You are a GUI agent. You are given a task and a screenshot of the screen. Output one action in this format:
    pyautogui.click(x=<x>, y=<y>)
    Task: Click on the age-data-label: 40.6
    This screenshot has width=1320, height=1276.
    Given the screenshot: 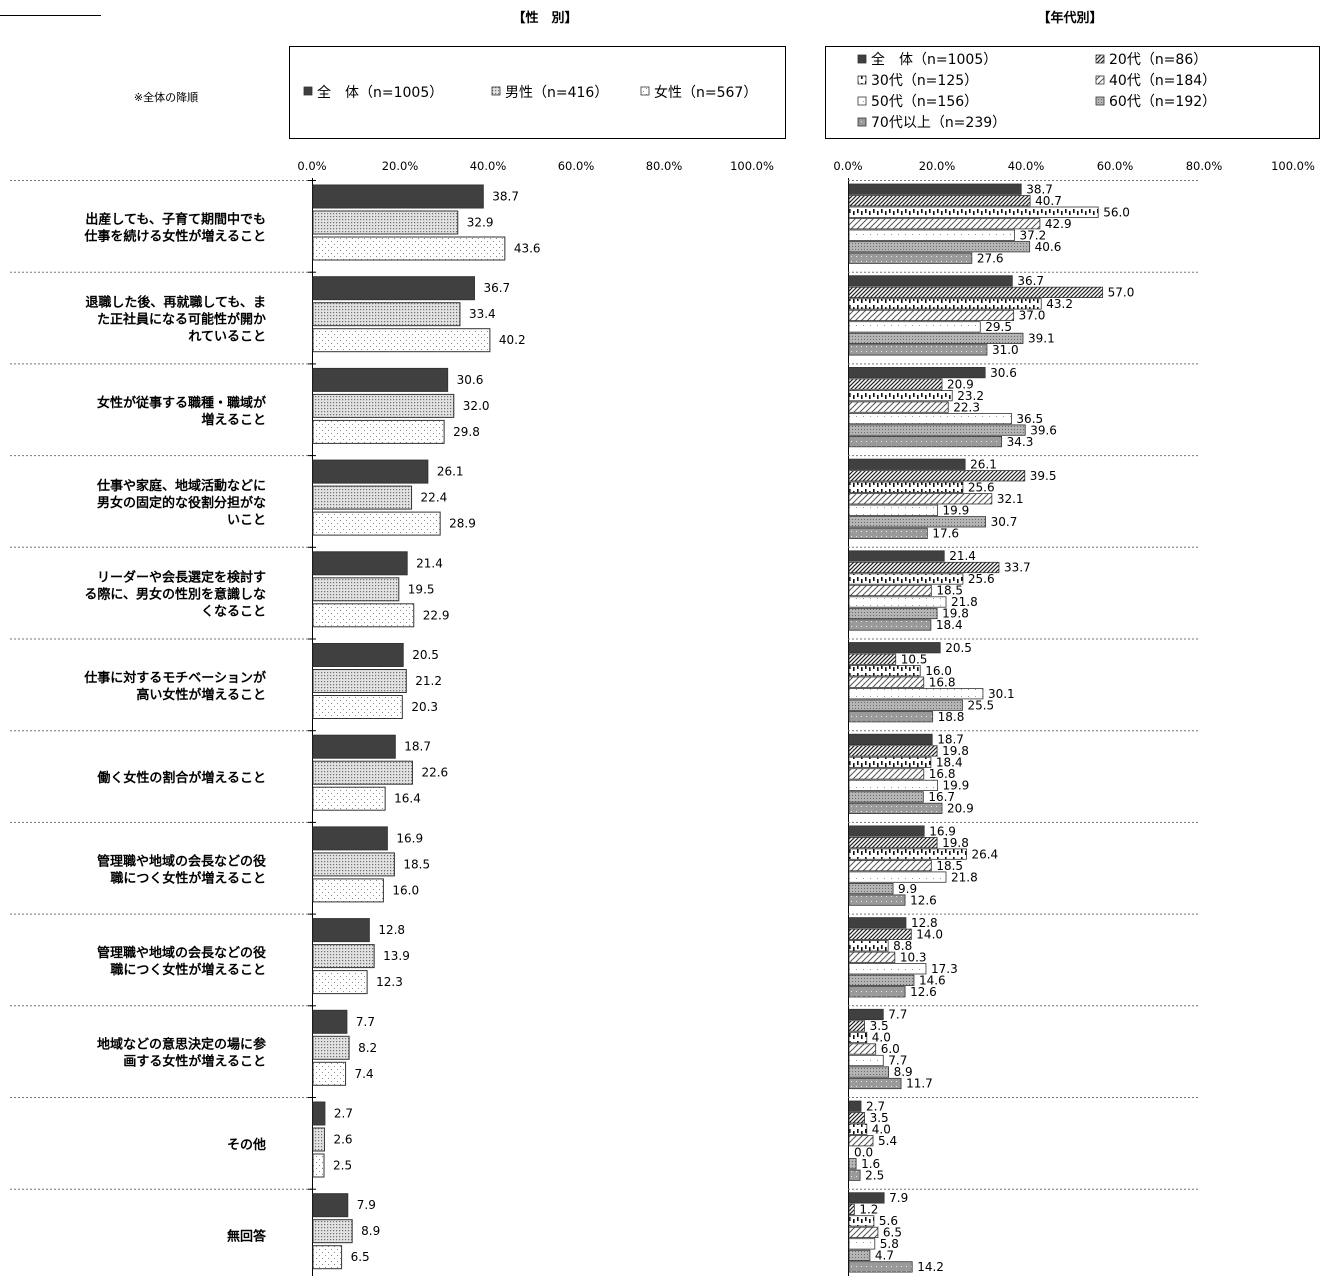 What is the action you would take?
    pyautogui.click(x=1048, y=247)
    